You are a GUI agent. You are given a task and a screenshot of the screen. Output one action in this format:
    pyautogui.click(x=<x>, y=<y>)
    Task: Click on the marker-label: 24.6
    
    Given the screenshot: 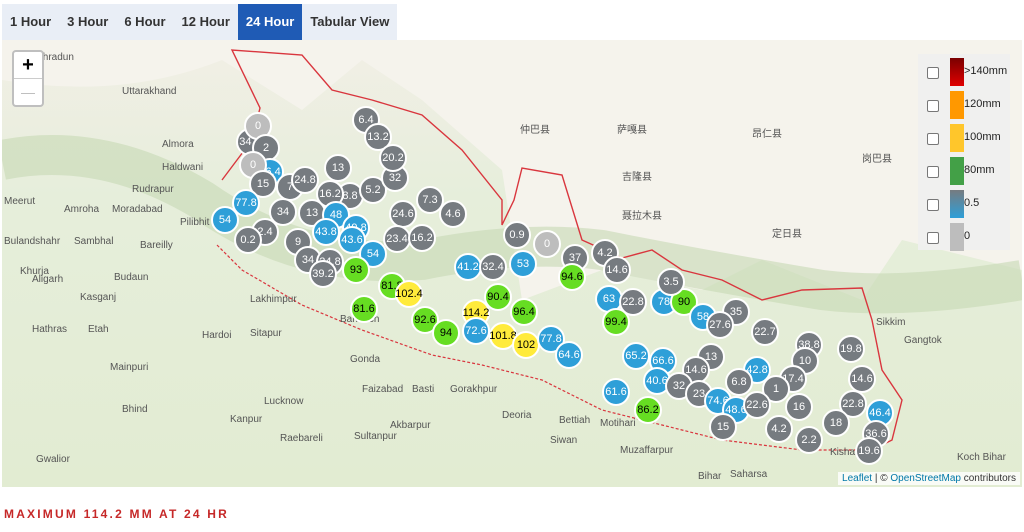 What is the action you would take?
    pyautogui.click(x=402, y=214)
    